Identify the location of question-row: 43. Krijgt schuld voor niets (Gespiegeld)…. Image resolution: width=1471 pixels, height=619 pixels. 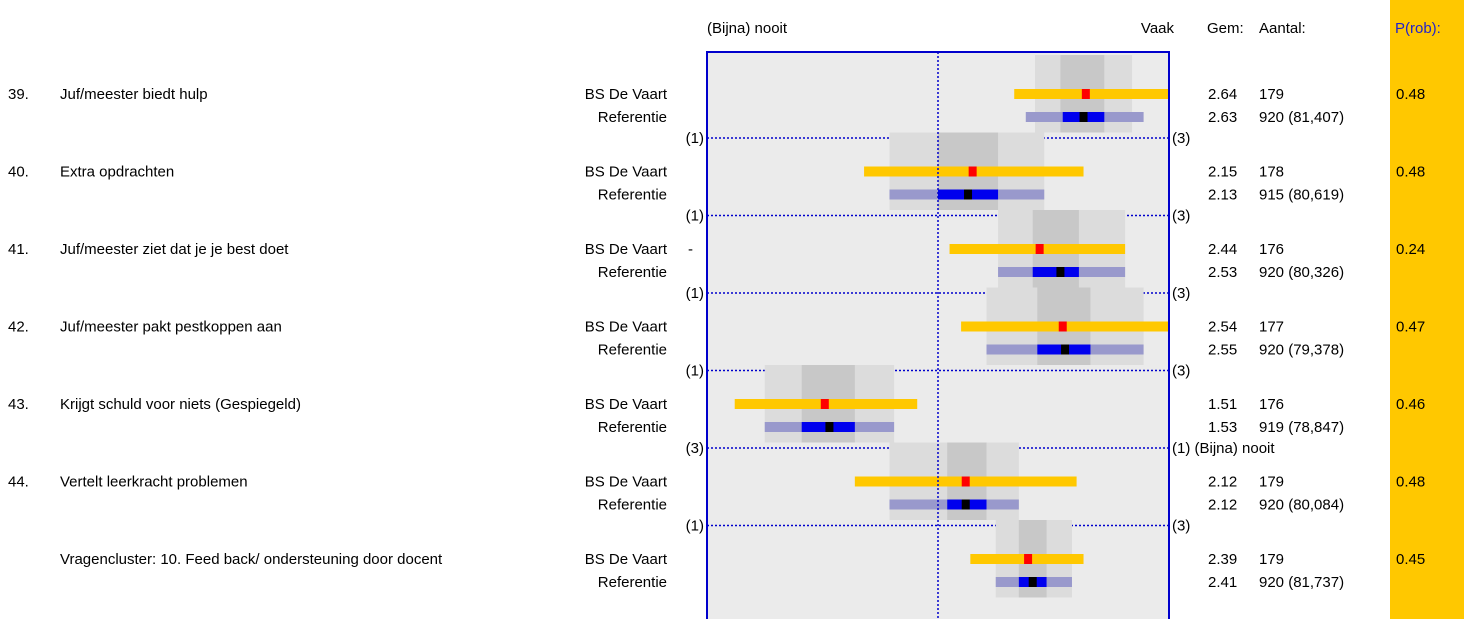
(716, 411).